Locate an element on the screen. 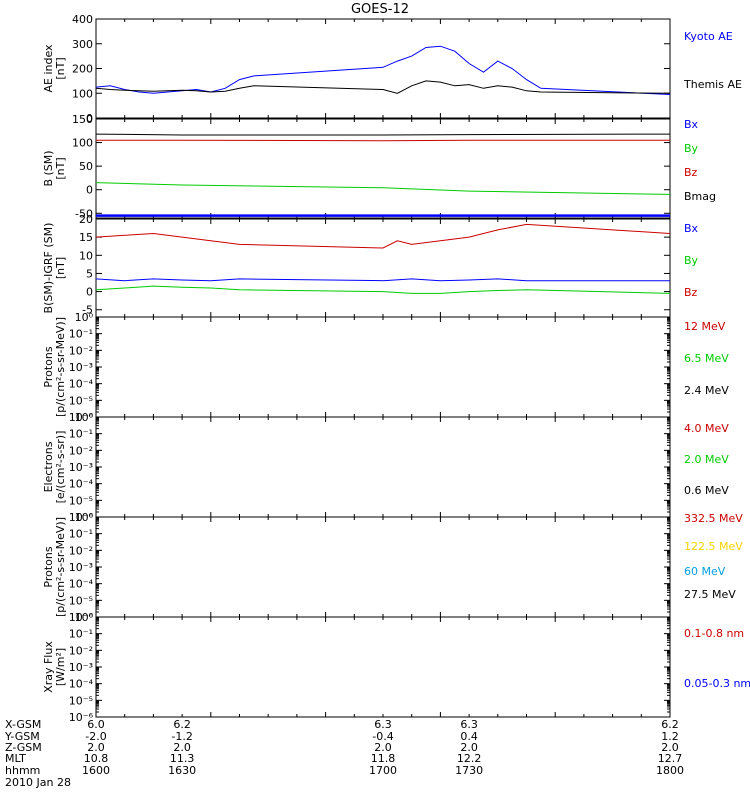  y-tick-label: 20 is located at coordinates (86, 219).